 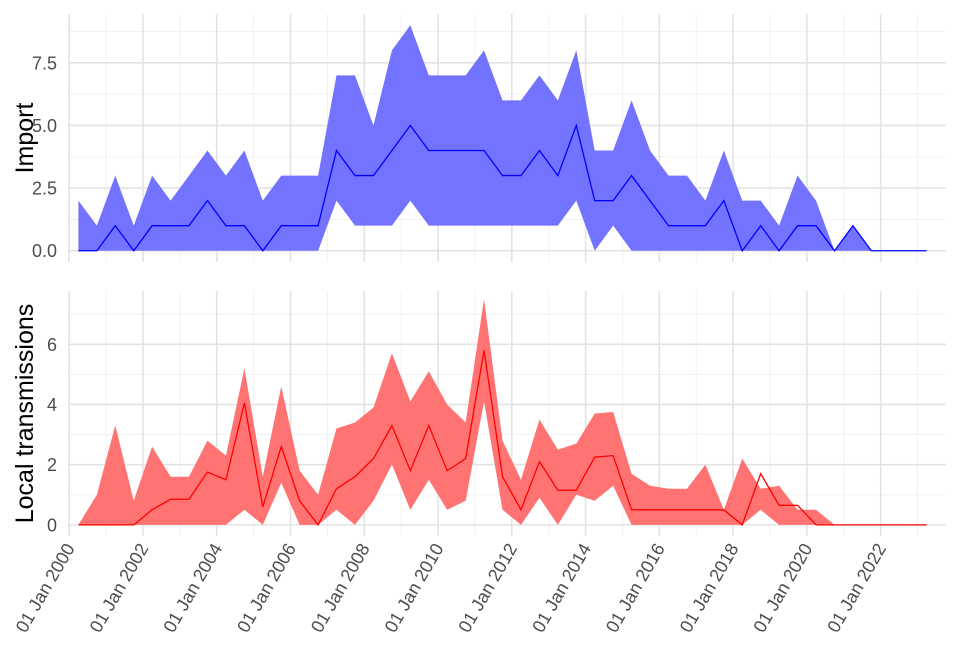 I want to click on x-tick-label: 01 Jan 2018, so click(x=709, y=588).